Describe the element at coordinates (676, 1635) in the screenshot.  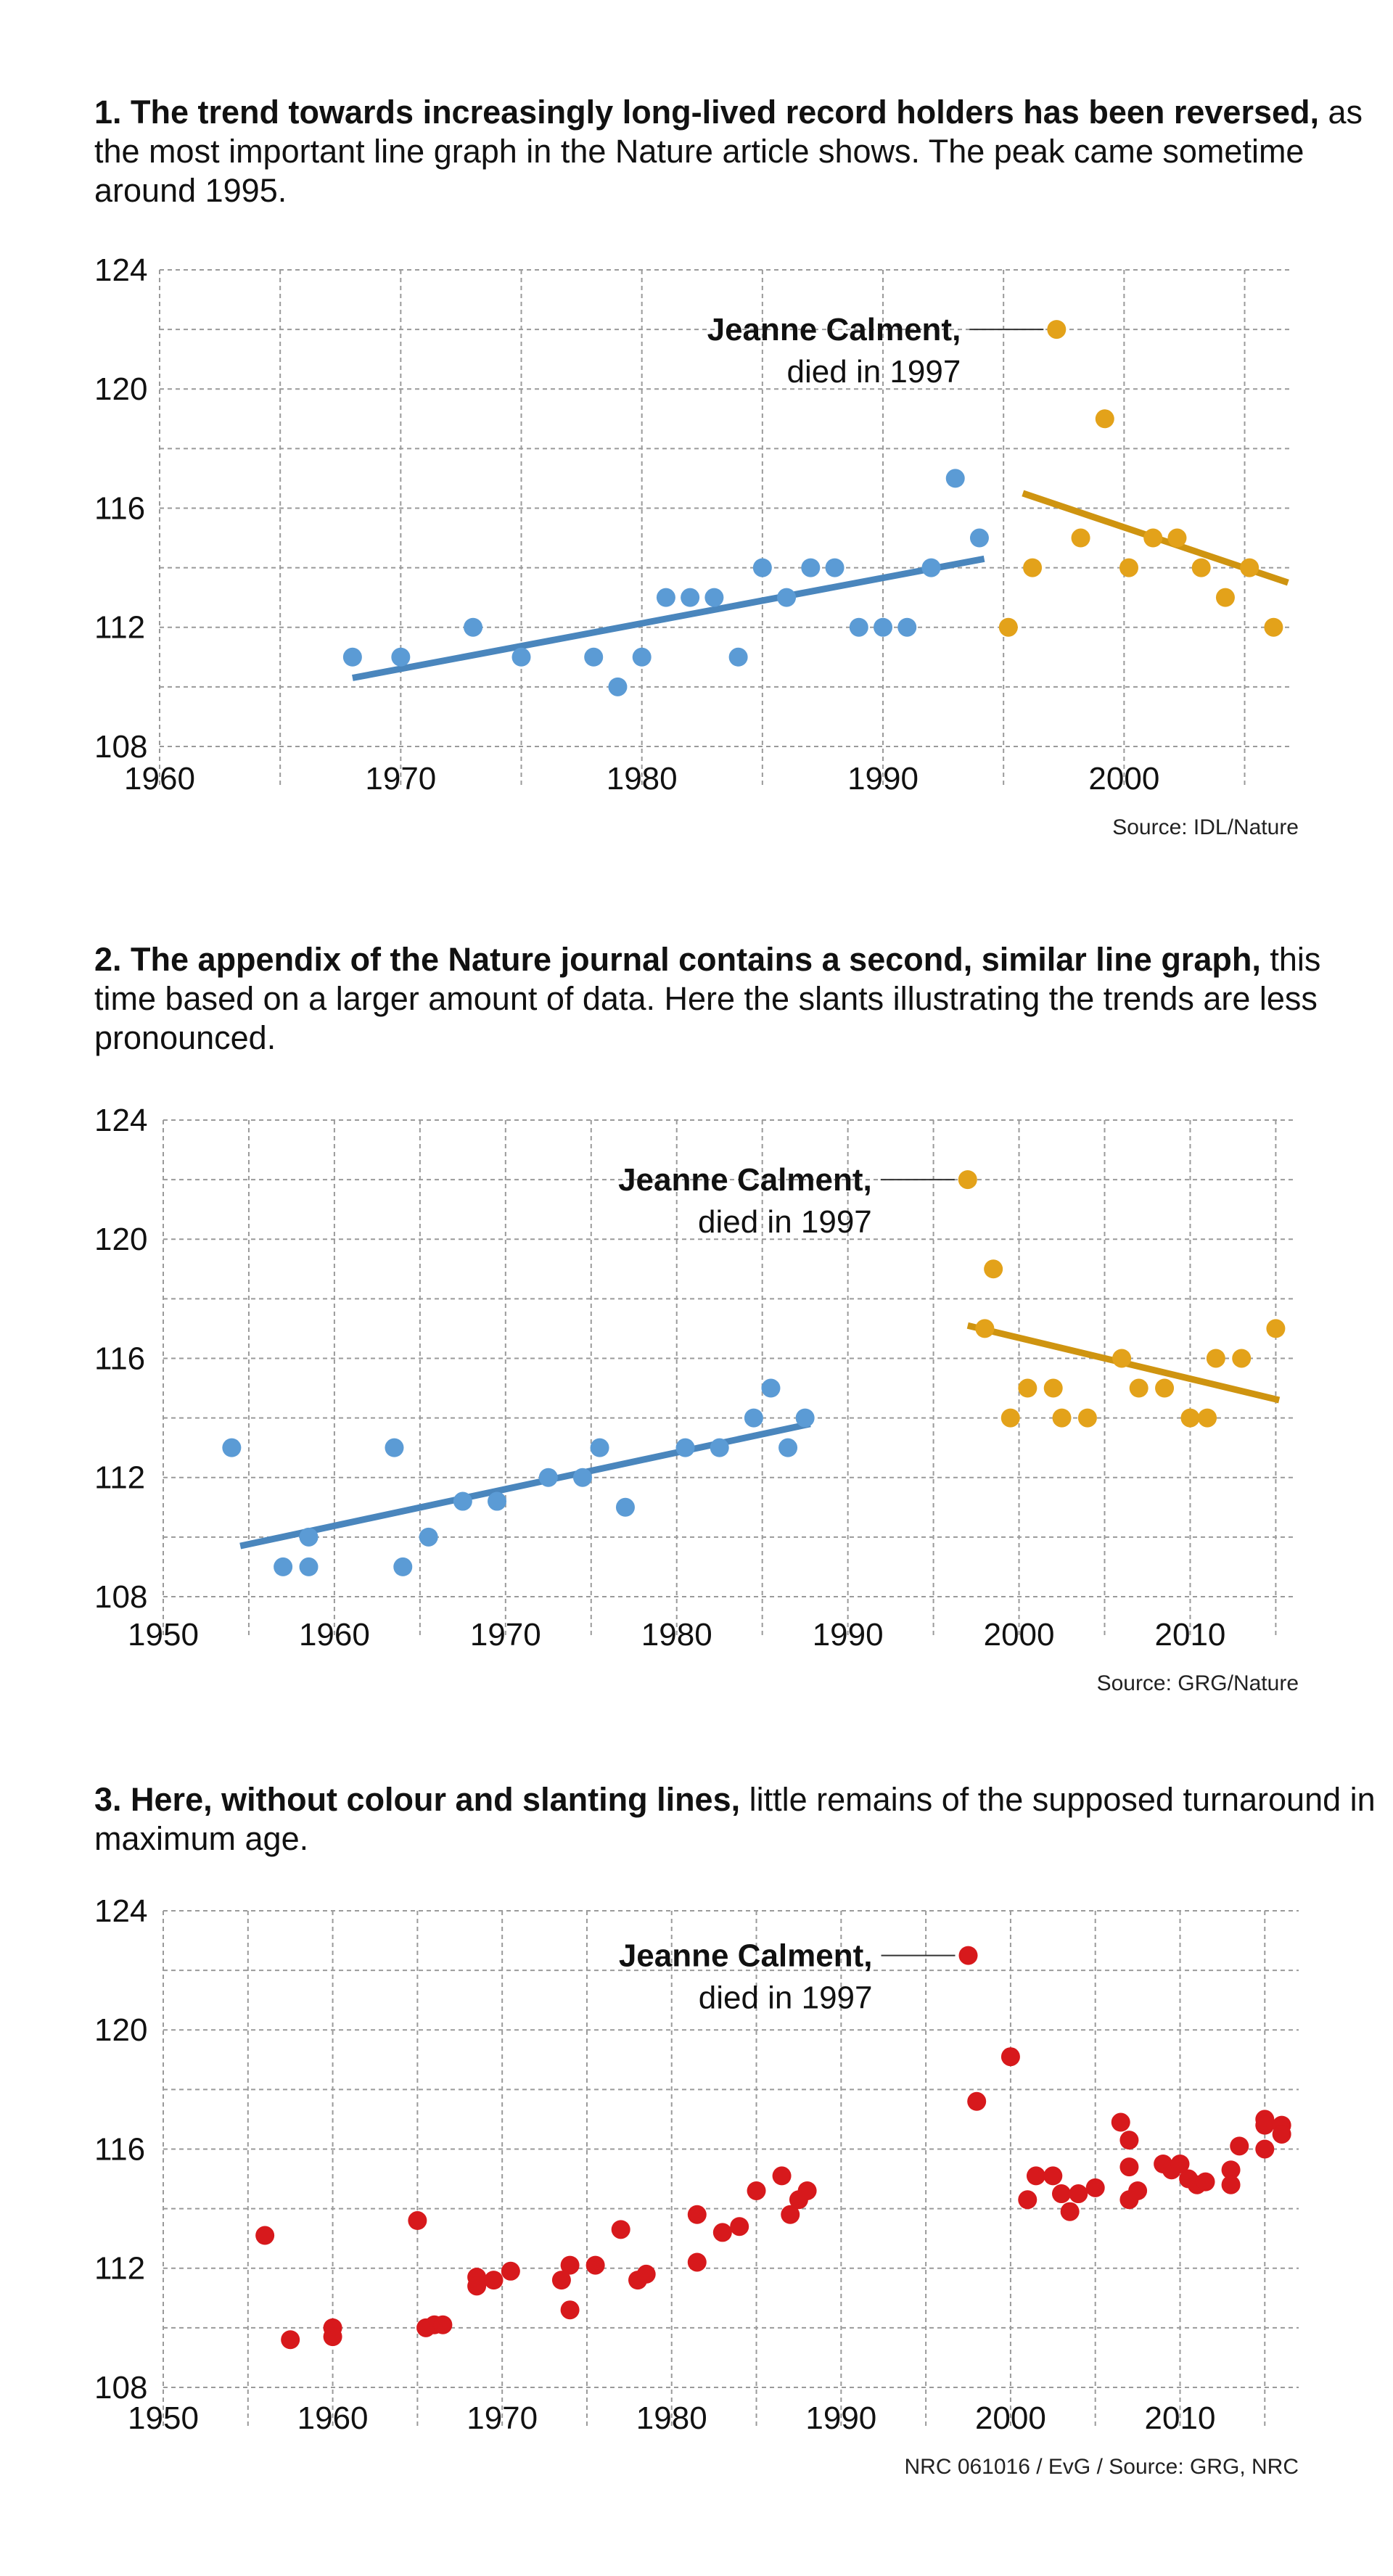
I see `x-tick-label: 1980` at that location.